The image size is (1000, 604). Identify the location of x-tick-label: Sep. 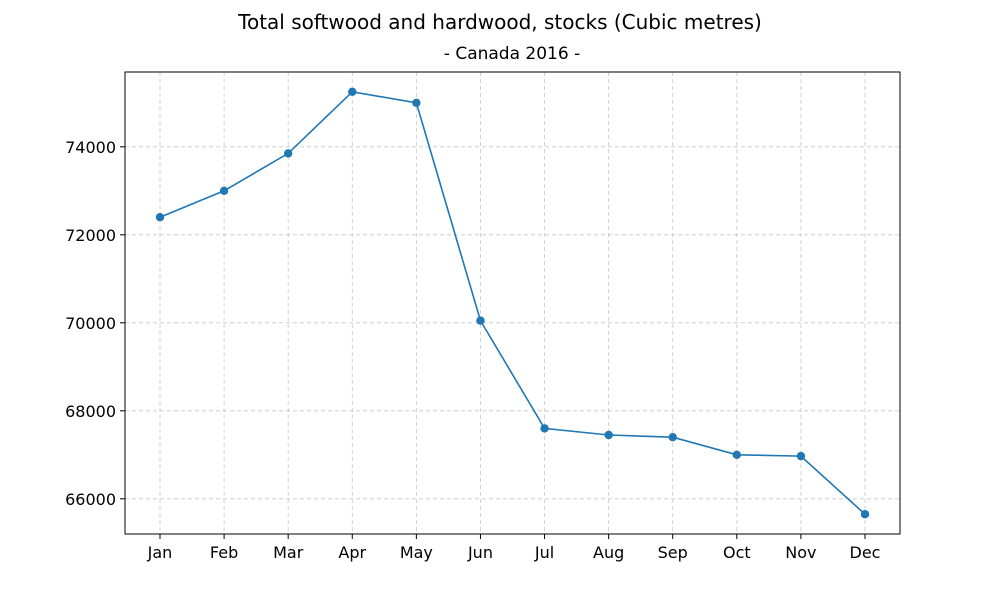
(673, 552).